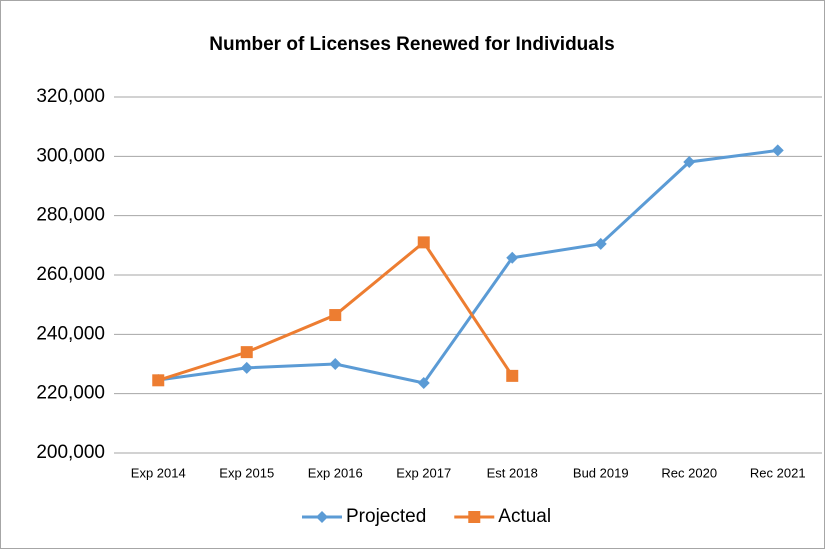 The image size is (825, 549). What do you see at coordinates (778, 472) in the screenshot?
I see `x-tick-label: Rec 2021` at bounding box center [778, 472].